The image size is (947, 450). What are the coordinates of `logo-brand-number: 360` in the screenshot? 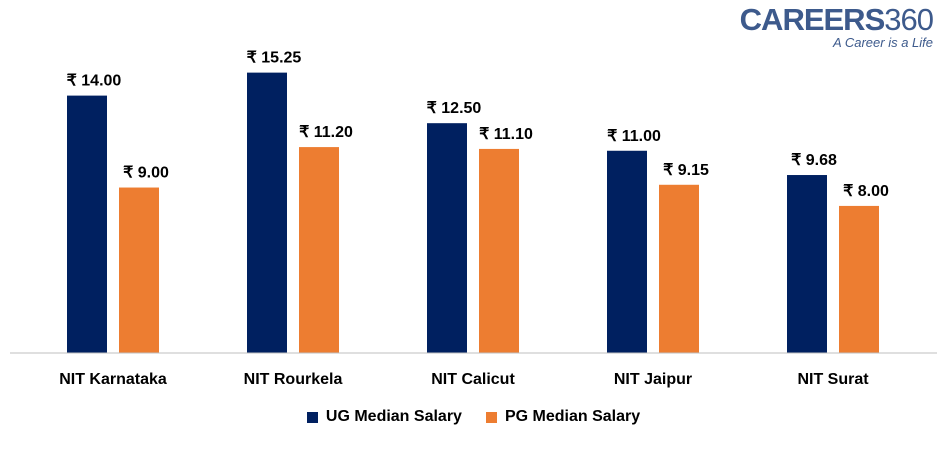 It's located at (909, 19).